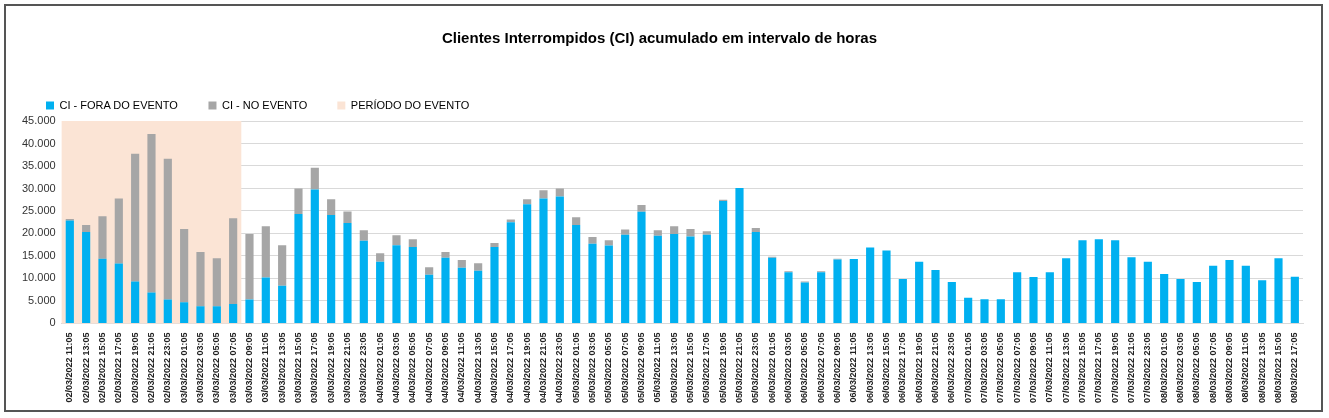 Image resolution: width=1329 pixels, height=418 pixels. I want to click on x-tick-label: 07/03/2022 05:05, so click(1000, 368).